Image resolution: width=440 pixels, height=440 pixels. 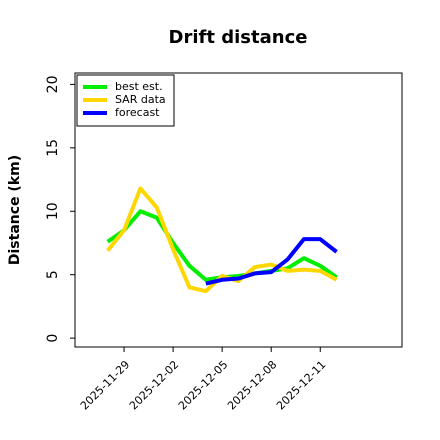 I want to click on x-tick-label: 2025-12-11, so click(x=301, y=385).